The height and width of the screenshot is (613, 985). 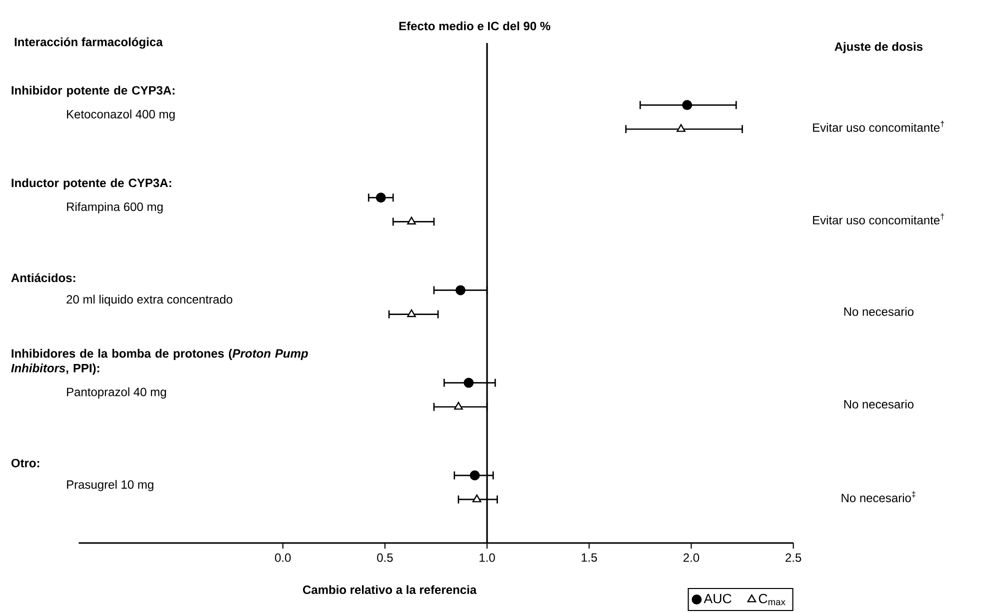 I want to click on text: Ajuste de dosis, so click(x=878, y=48).